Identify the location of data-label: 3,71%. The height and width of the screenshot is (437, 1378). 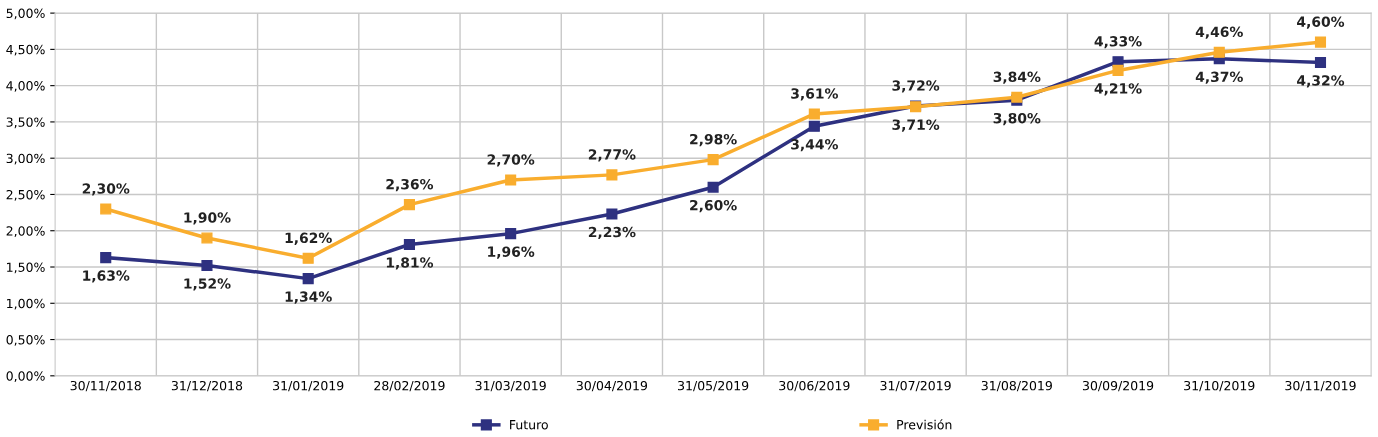
(916, 125).